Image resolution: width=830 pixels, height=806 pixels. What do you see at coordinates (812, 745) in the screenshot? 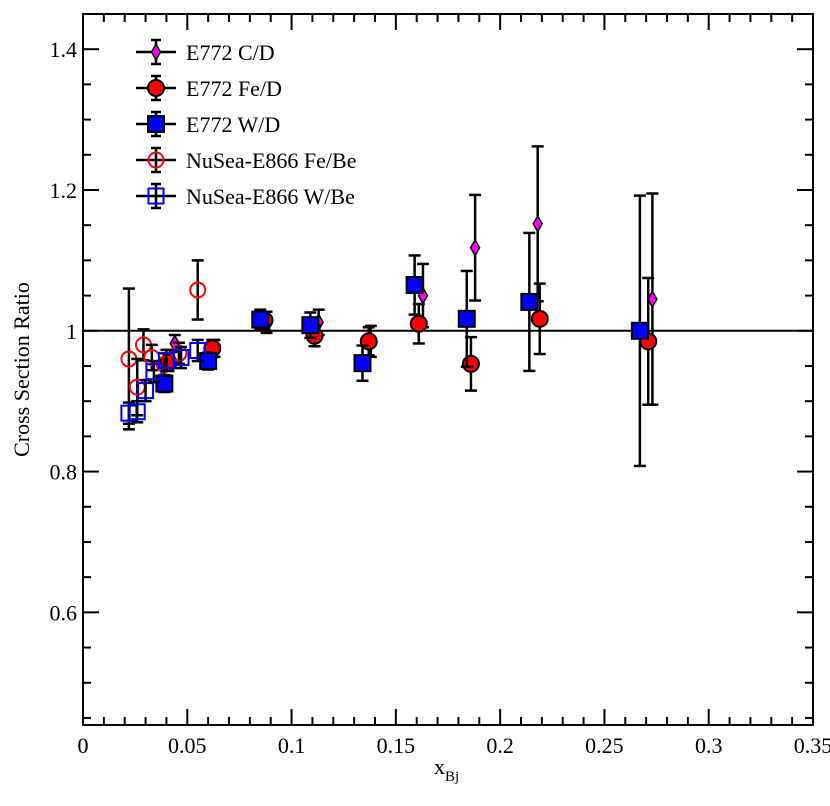
I see `x-tick-label: 0.35` at bounding box center [812, 745].